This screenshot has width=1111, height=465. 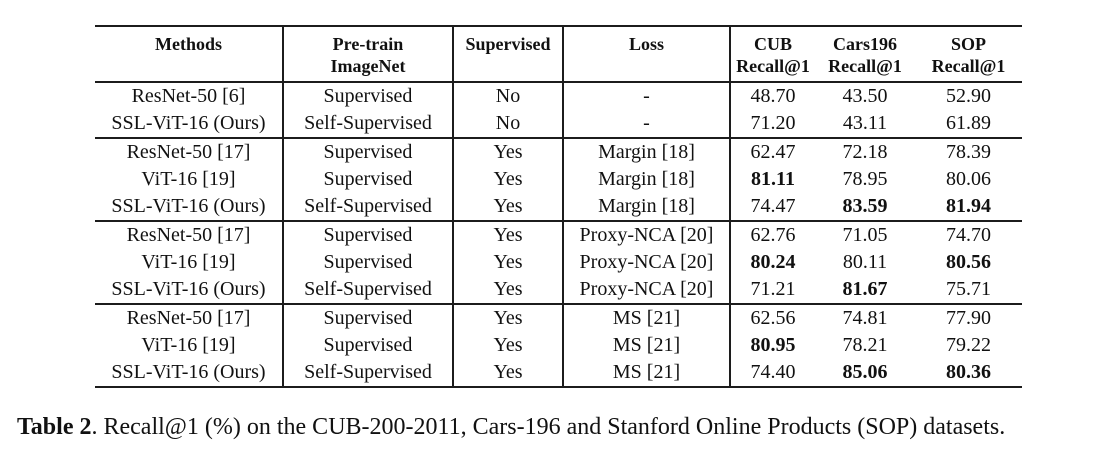 I want to click on table-cell: 71.05, so click(x=865, y=234).